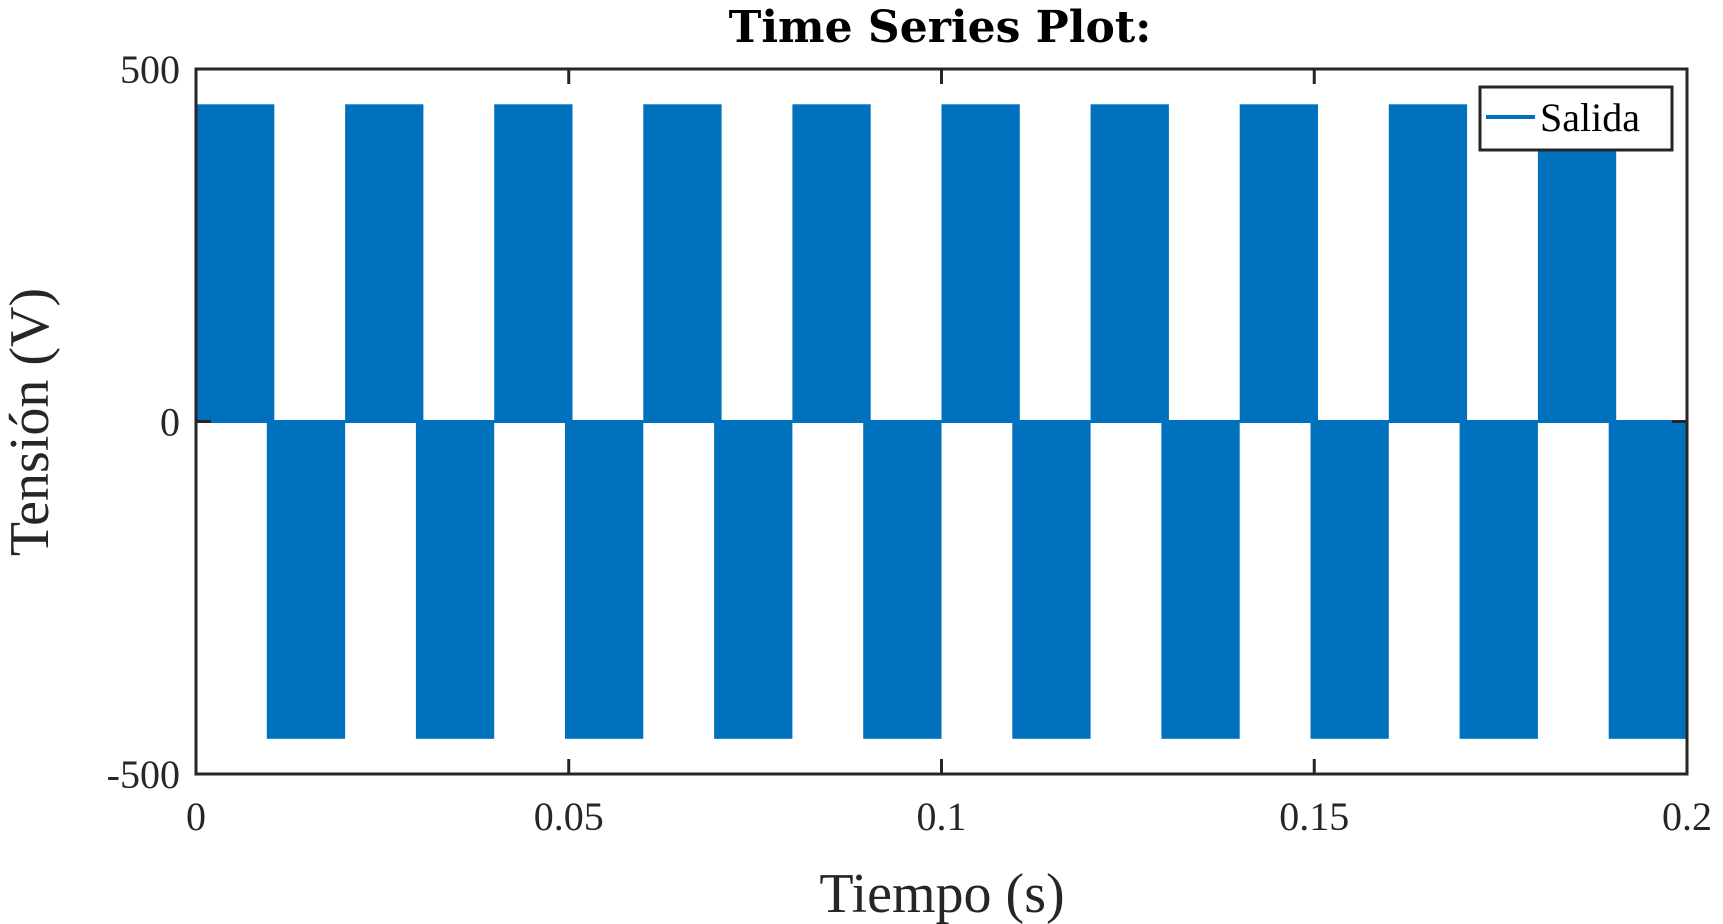 The width and height of the screenshot is (1723, 924). What do you see at coordinates (941, 893) in the screenshot?
I see `x-axis-label: Tiempo (s)` at bounding box center [941, 893].